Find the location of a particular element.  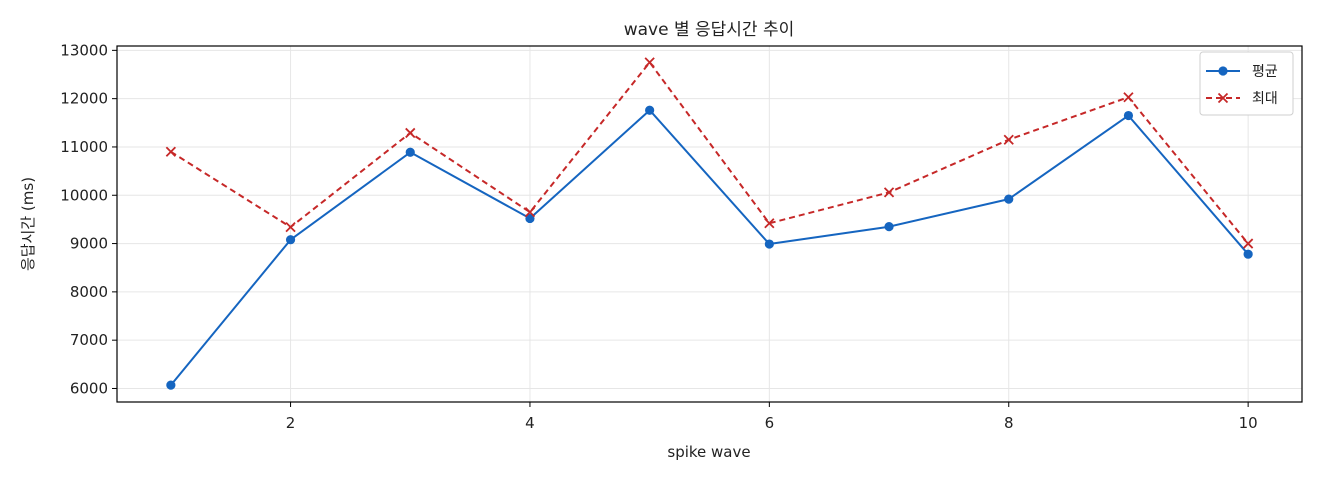

y-tick-label: 8000 is located at coordinates (89, 292).